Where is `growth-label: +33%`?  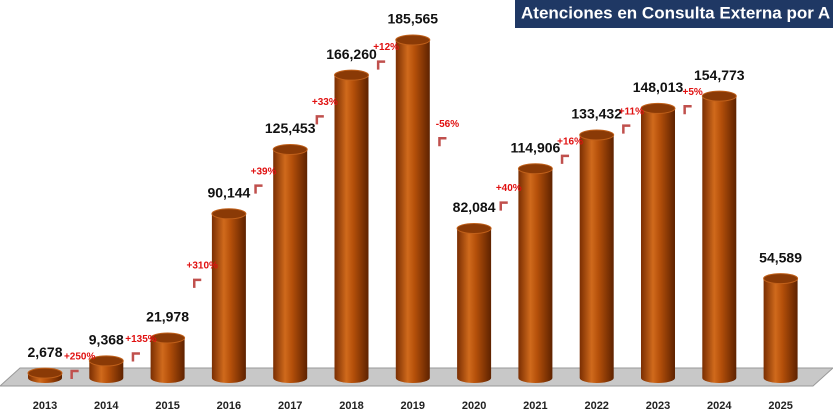 growth-label: +33% is located at coordinates (325, 102).